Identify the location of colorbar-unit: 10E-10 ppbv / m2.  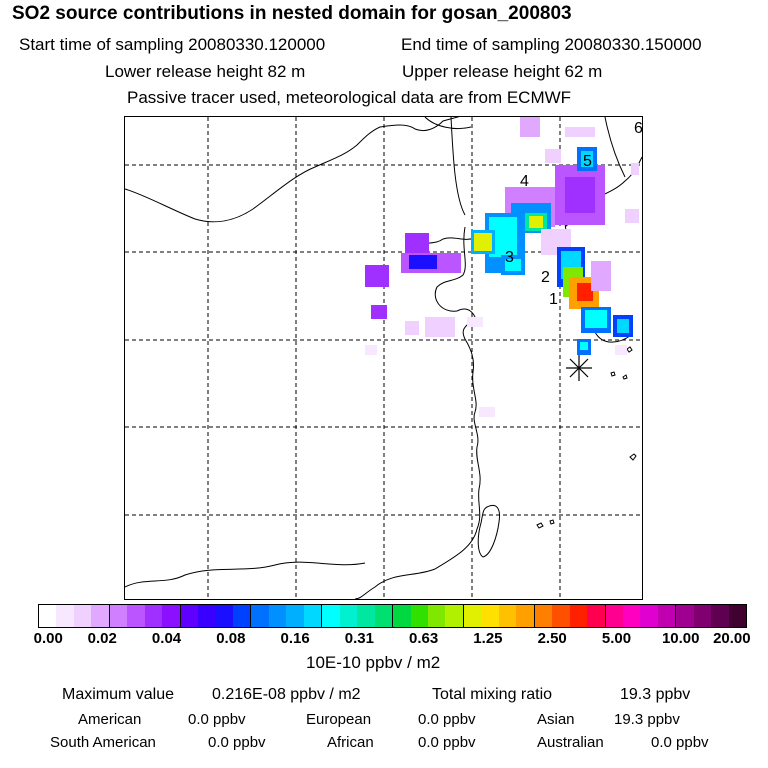
(373, 662).